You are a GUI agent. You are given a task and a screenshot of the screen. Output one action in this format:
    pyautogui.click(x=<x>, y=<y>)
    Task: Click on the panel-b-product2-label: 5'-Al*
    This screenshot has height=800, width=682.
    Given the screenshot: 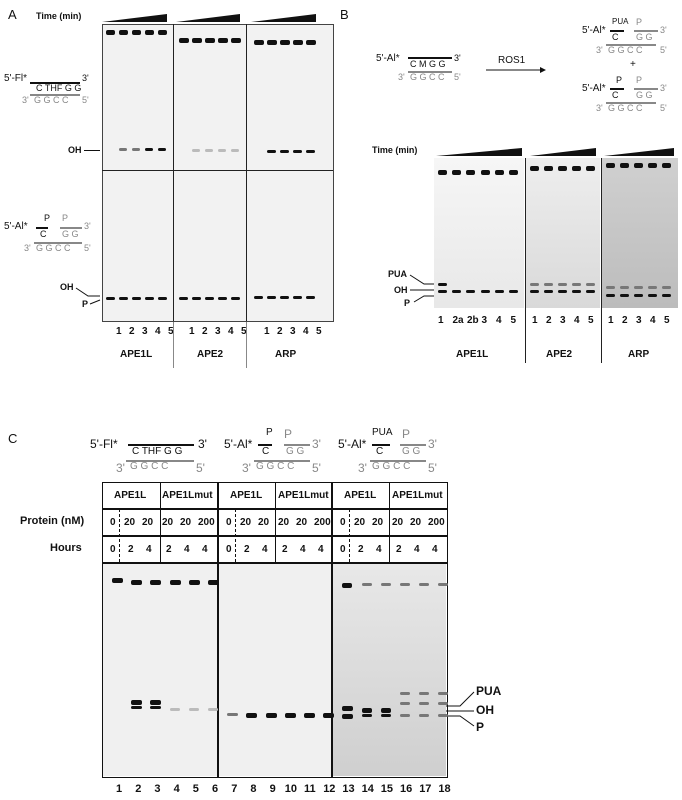 What is the action you would take?
    pyautogui.click(x=594, y=88)
    